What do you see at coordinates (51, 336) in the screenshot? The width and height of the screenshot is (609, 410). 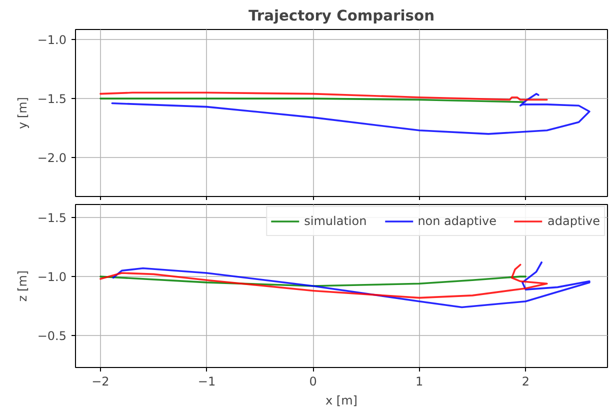 I see `y-tick-label: −0.5` at bounding box center [51, 336].